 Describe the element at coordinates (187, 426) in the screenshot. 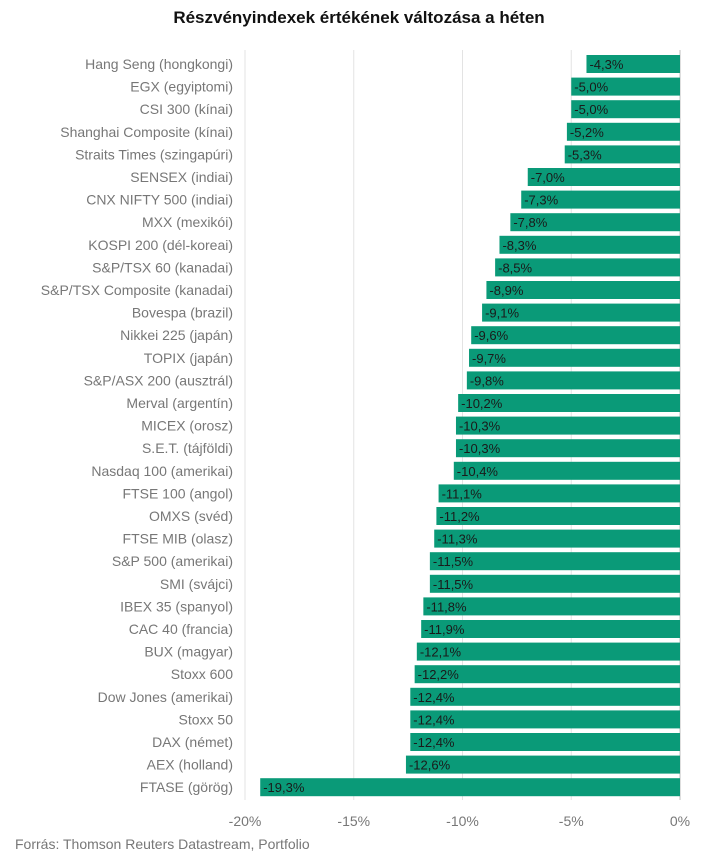

I see `category-label: MICEX (orosz)` at that location.